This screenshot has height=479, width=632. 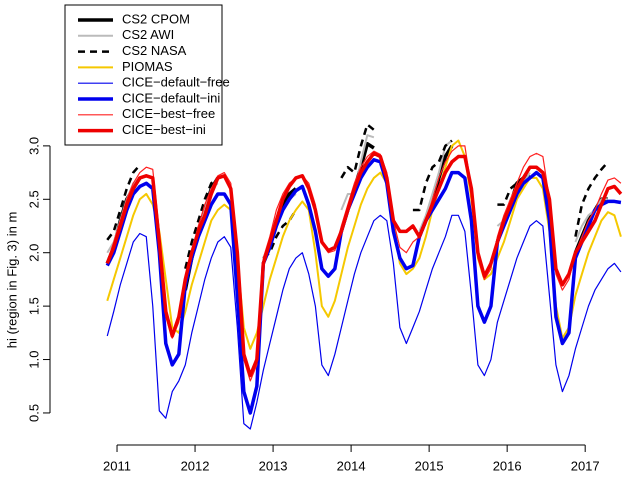 What do you see at coordinates (33, 359) in the screenshot?
I see `y-tick-label: 1.0` at bounding box center [33, 359].